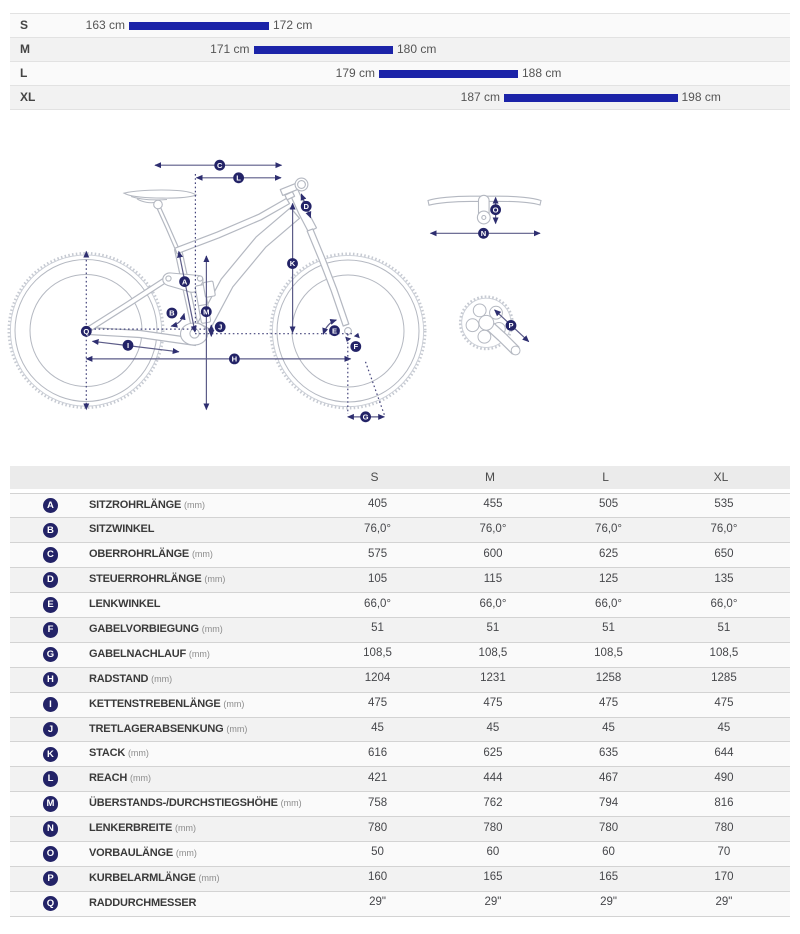  What do you see at coordinates (238, 178) in the screenshot?
I see `svg-text: L` at bounding box center [238, 178].